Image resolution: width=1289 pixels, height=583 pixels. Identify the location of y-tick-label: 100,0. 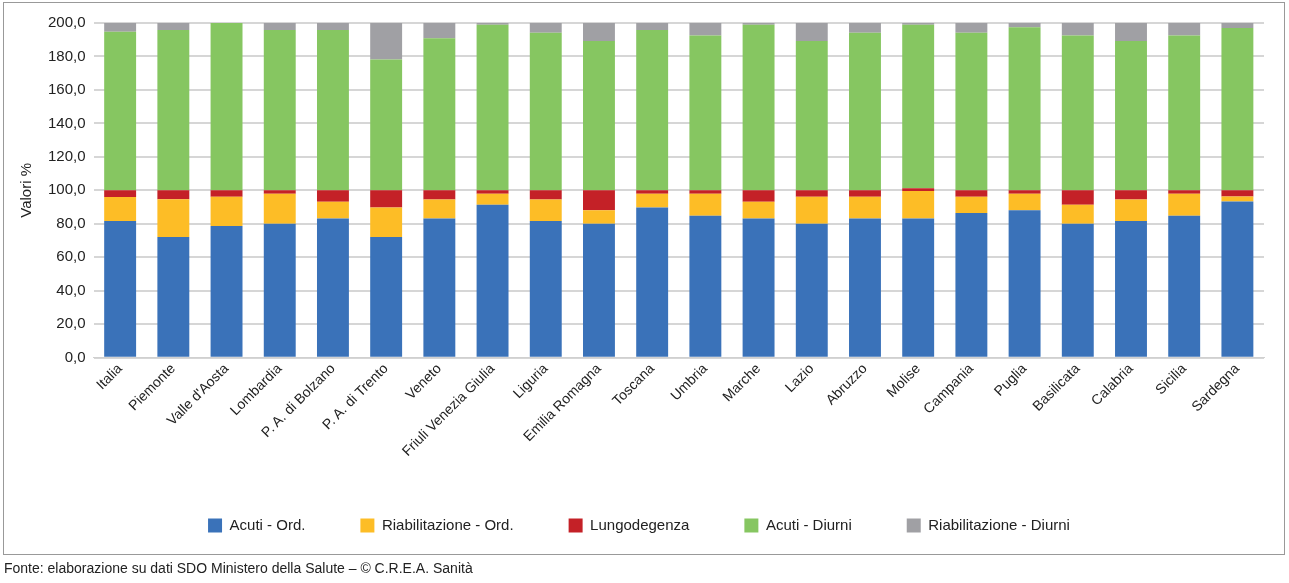
(66, 189).